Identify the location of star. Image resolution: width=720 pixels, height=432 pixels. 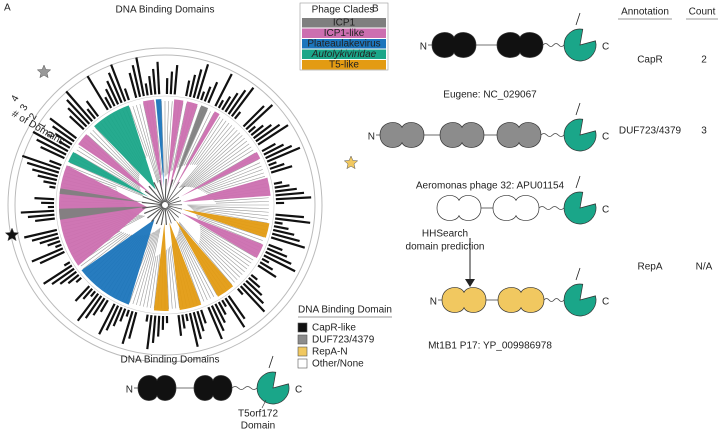
(12, 234).